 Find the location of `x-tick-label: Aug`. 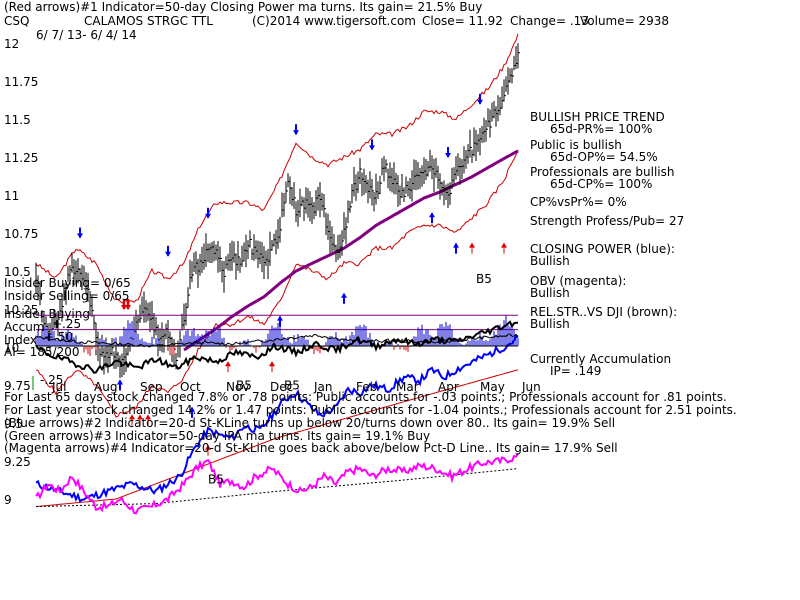

x-tick-label: Aug is located at coordinates (105, 387).